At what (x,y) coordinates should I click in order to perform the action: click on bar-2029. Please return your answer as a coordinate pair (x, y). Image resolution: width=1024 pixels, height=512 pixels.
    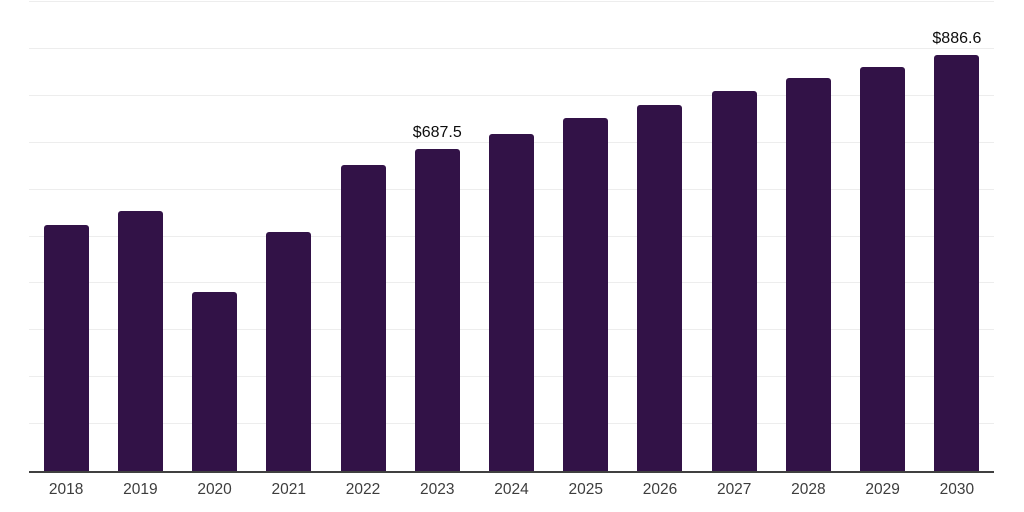
    Looking at the image, I should click on (883, 268).